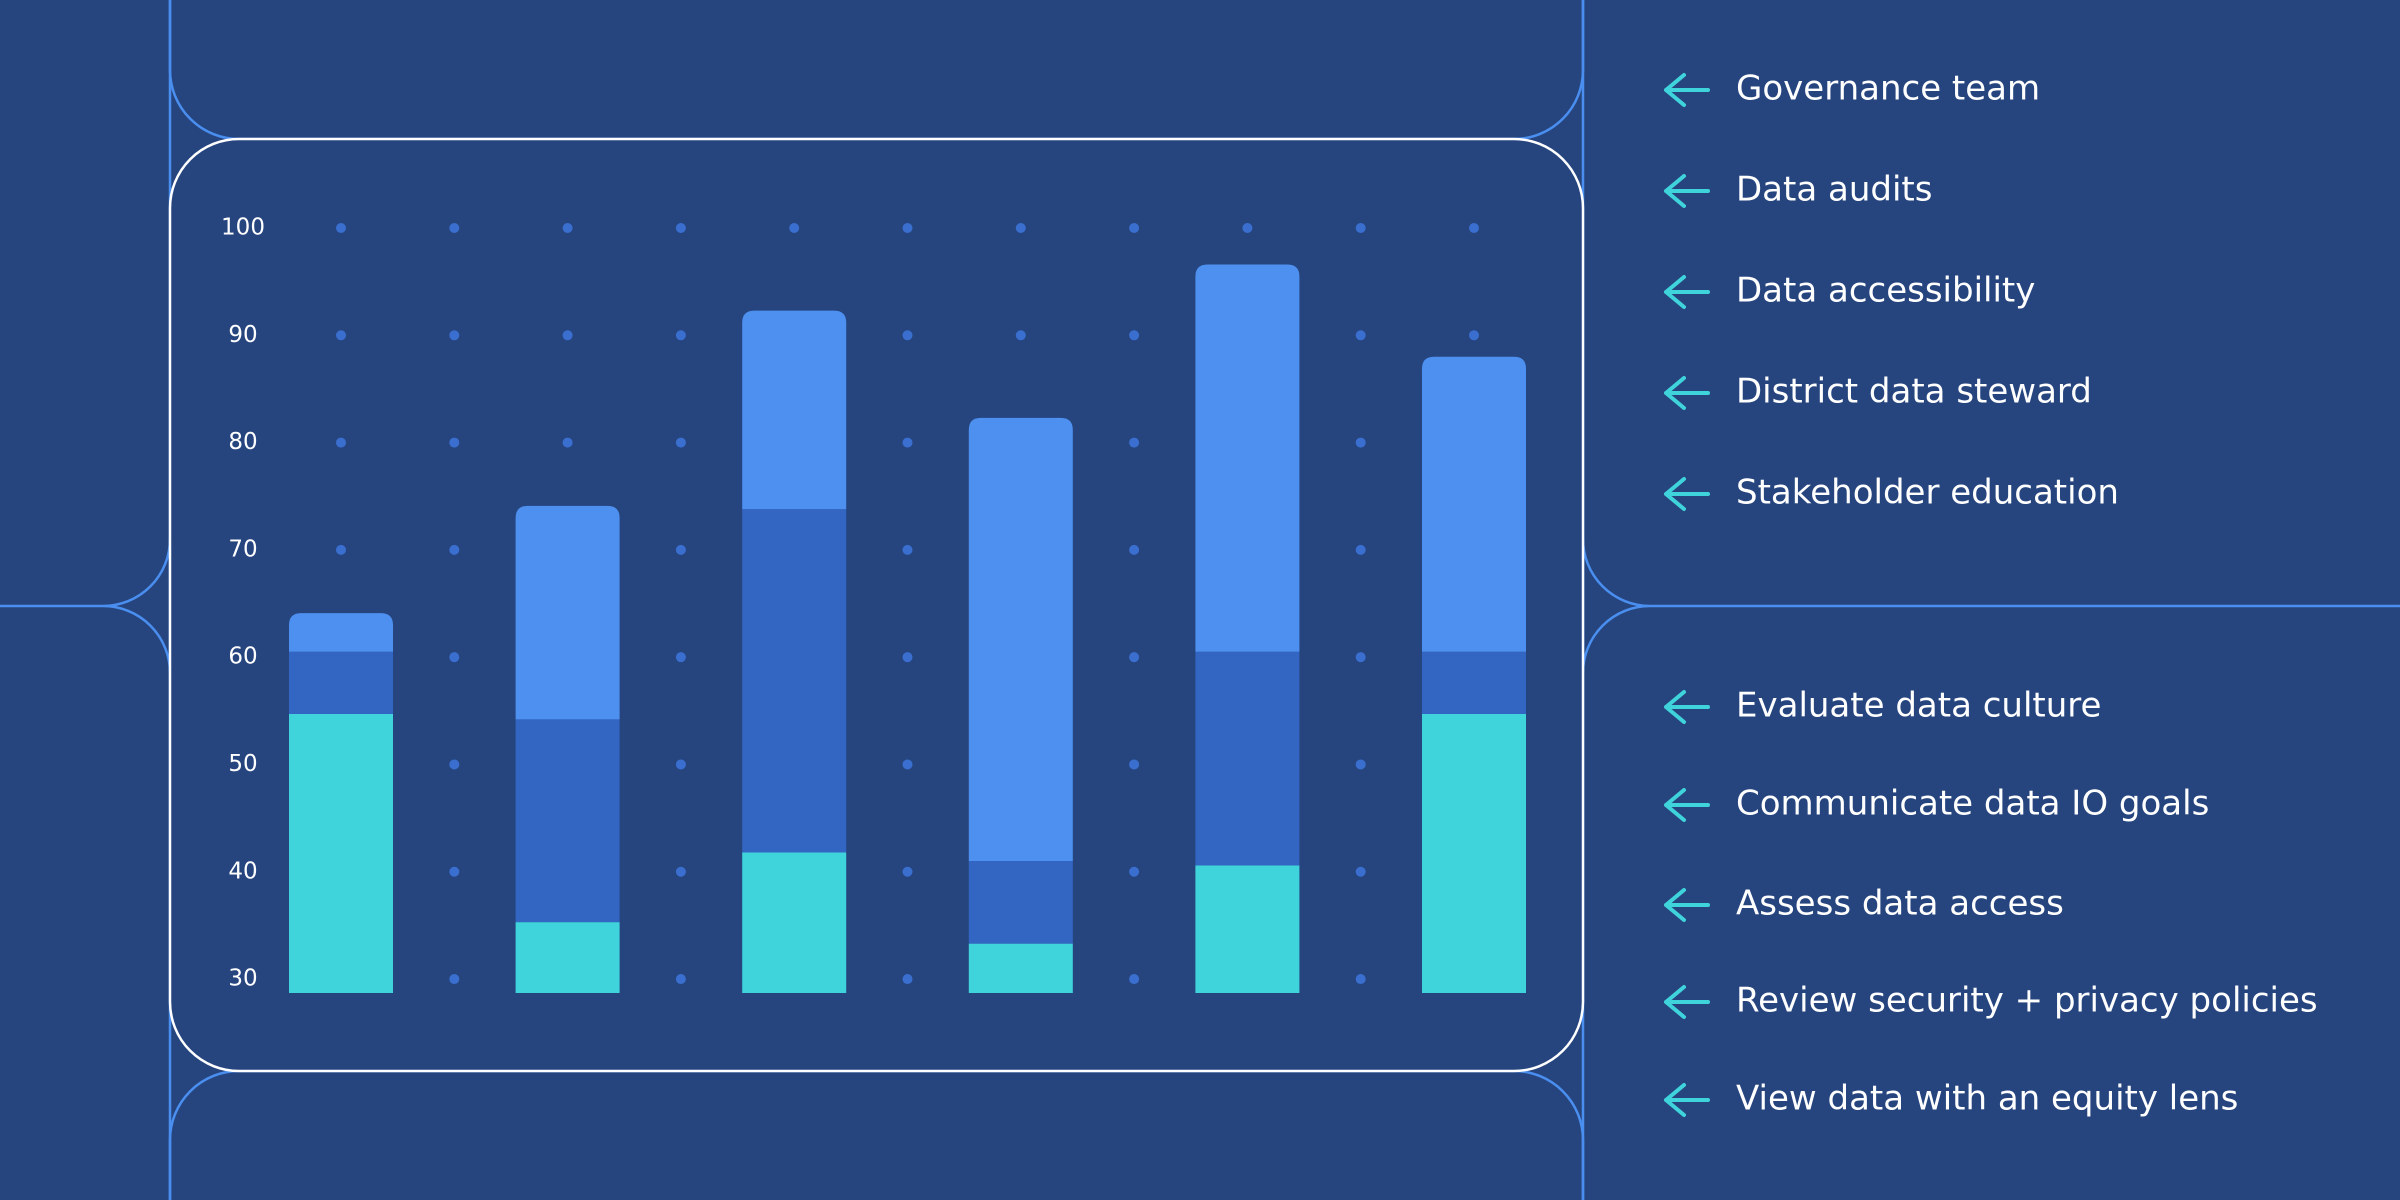 This screenshot has height=1200, width=2400. I want to click on y-tick-label: 30, so click(242, 979).